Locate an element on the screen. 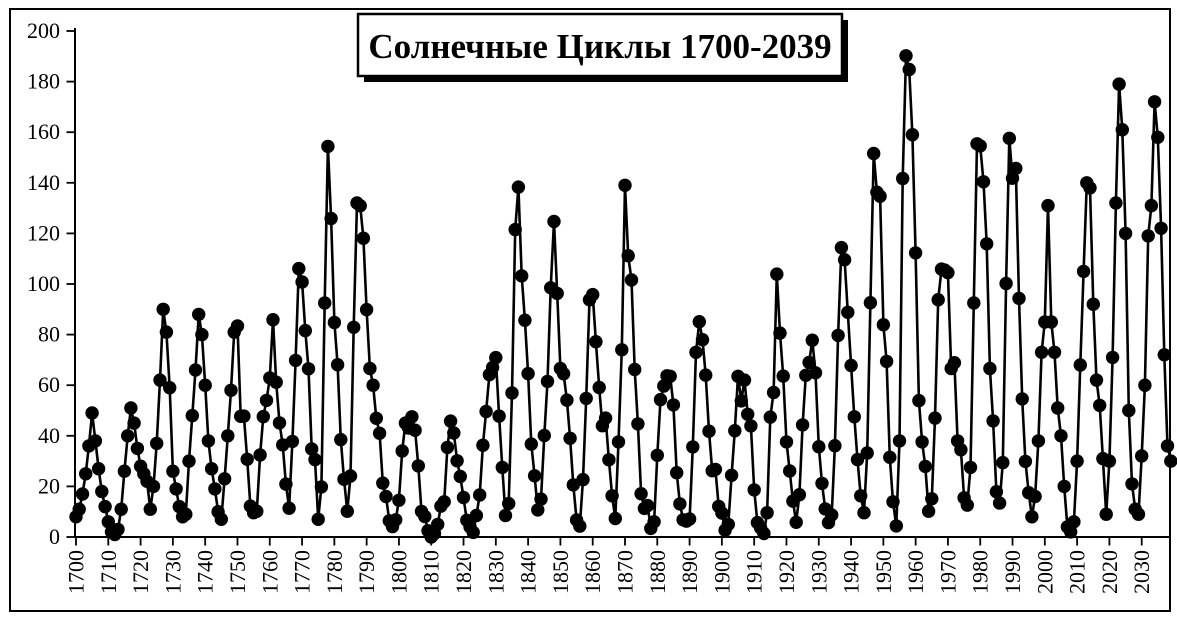 This screenshot has height=620, width=1177. x-tick-label: 1730 is located at coordinates (172, 572).